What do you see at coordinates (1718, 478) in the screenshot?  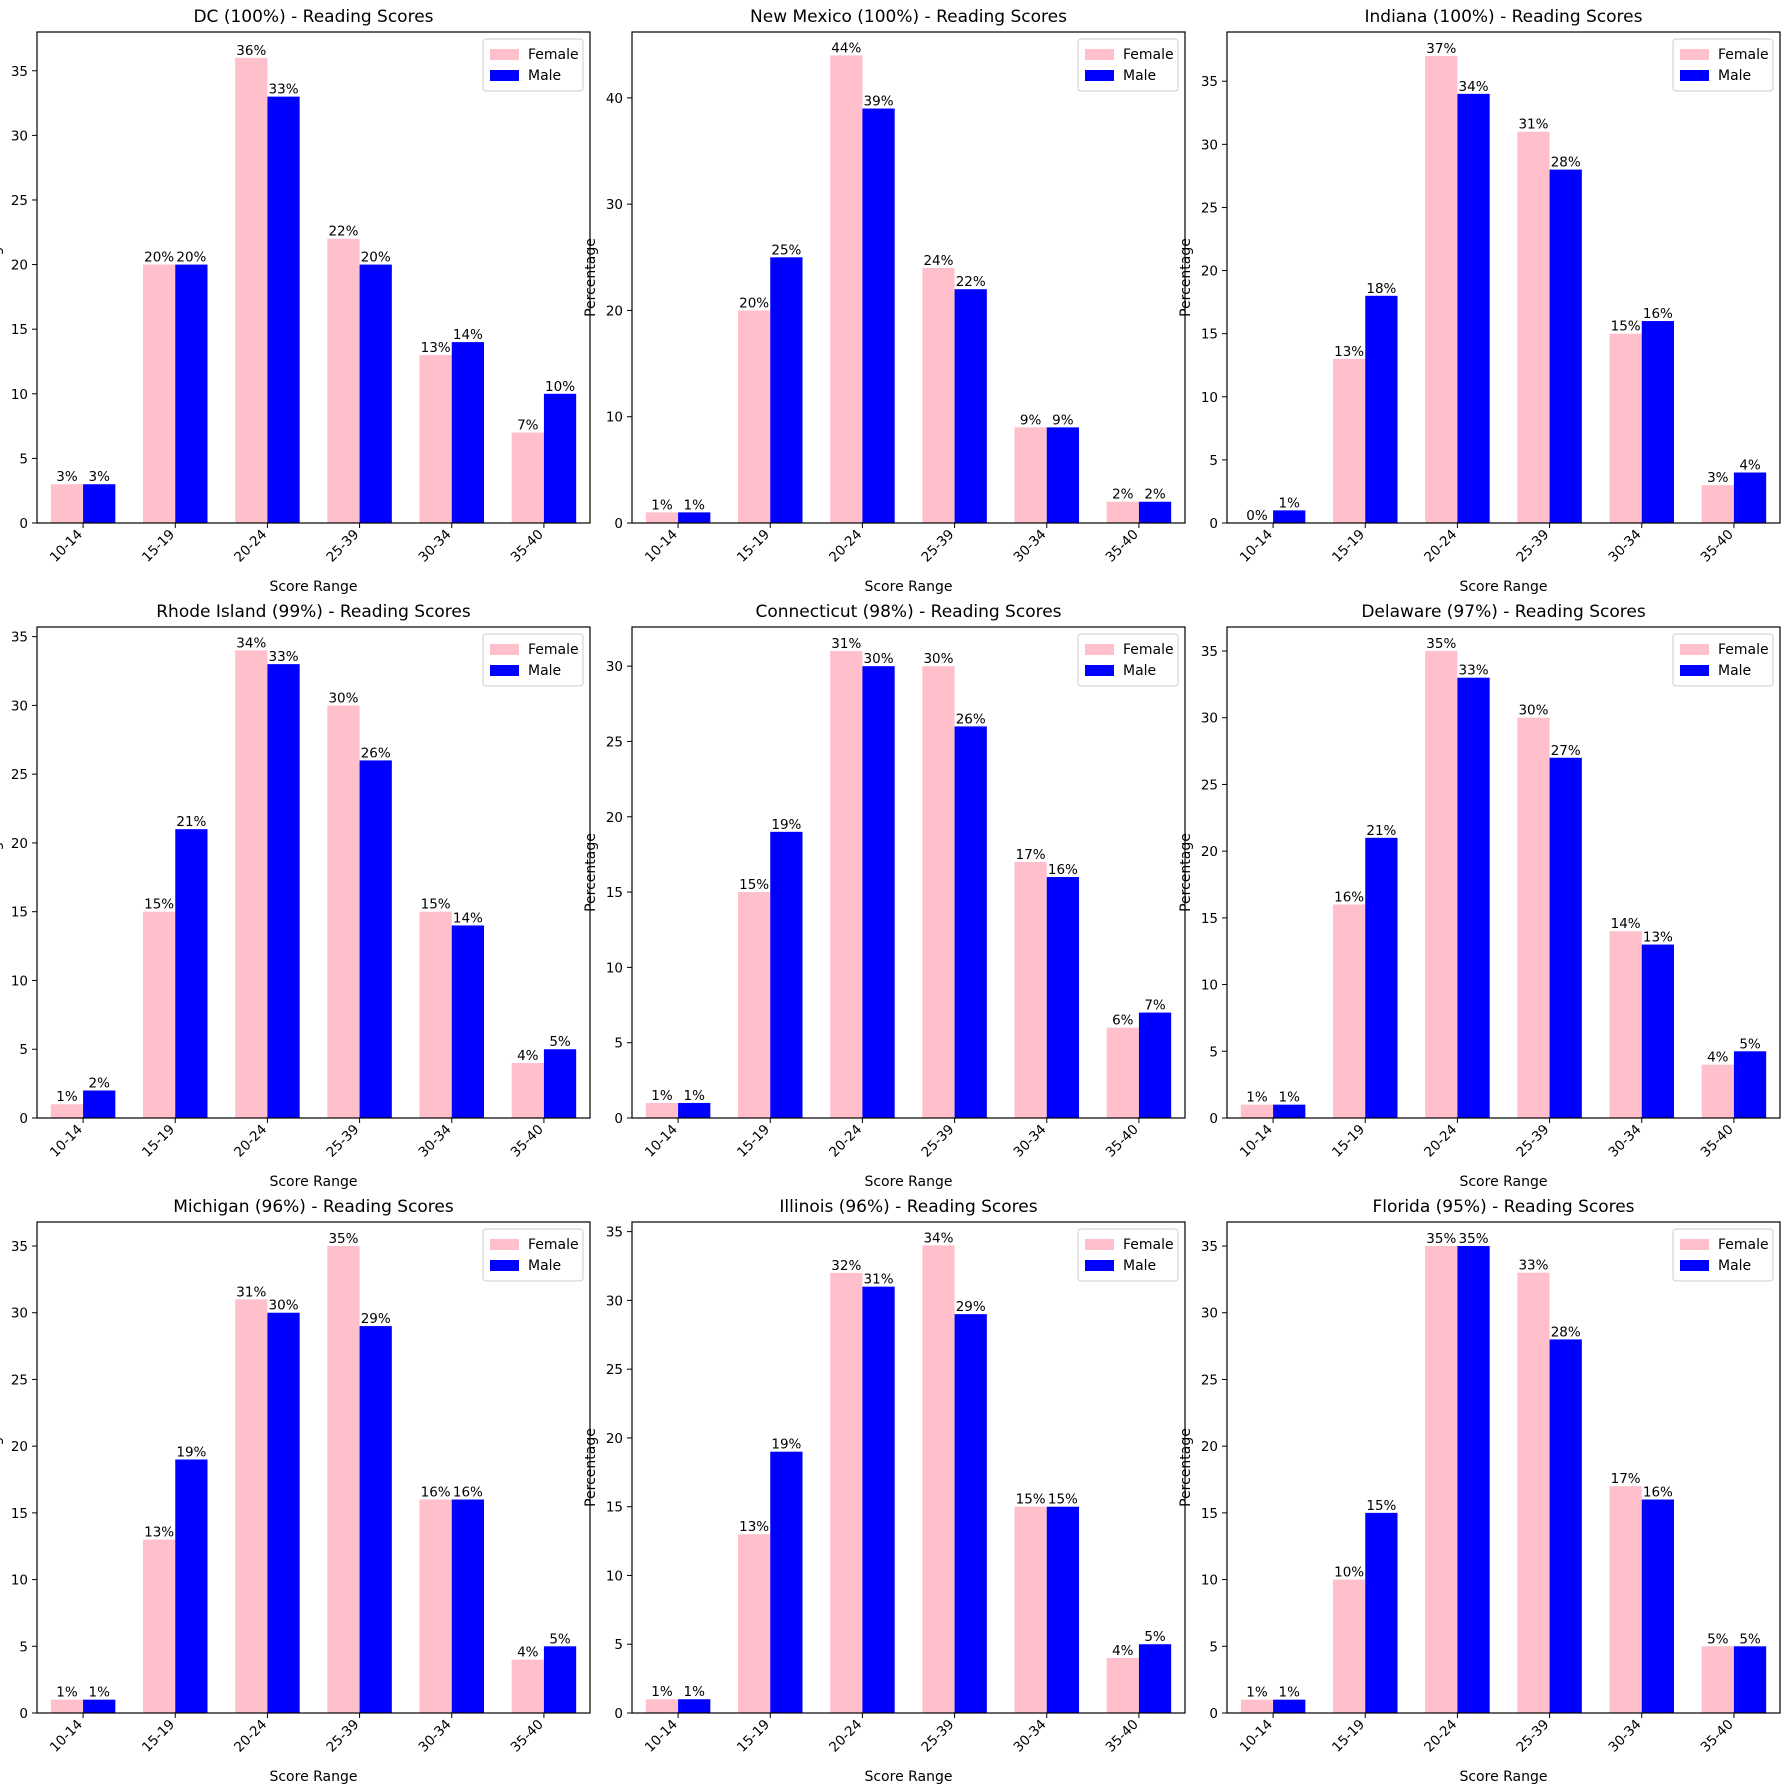 I see `data-label: 3%` at bounding box center [1718, 478].